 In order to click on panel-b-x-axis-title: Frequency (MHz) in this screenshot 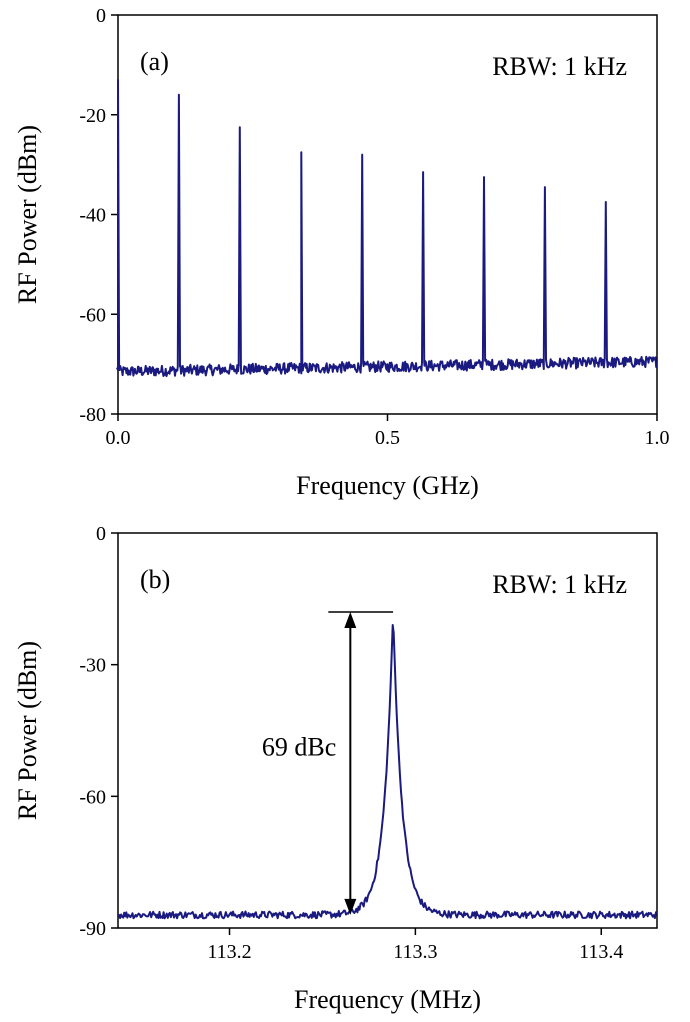, I will do `click(387, 999)`.